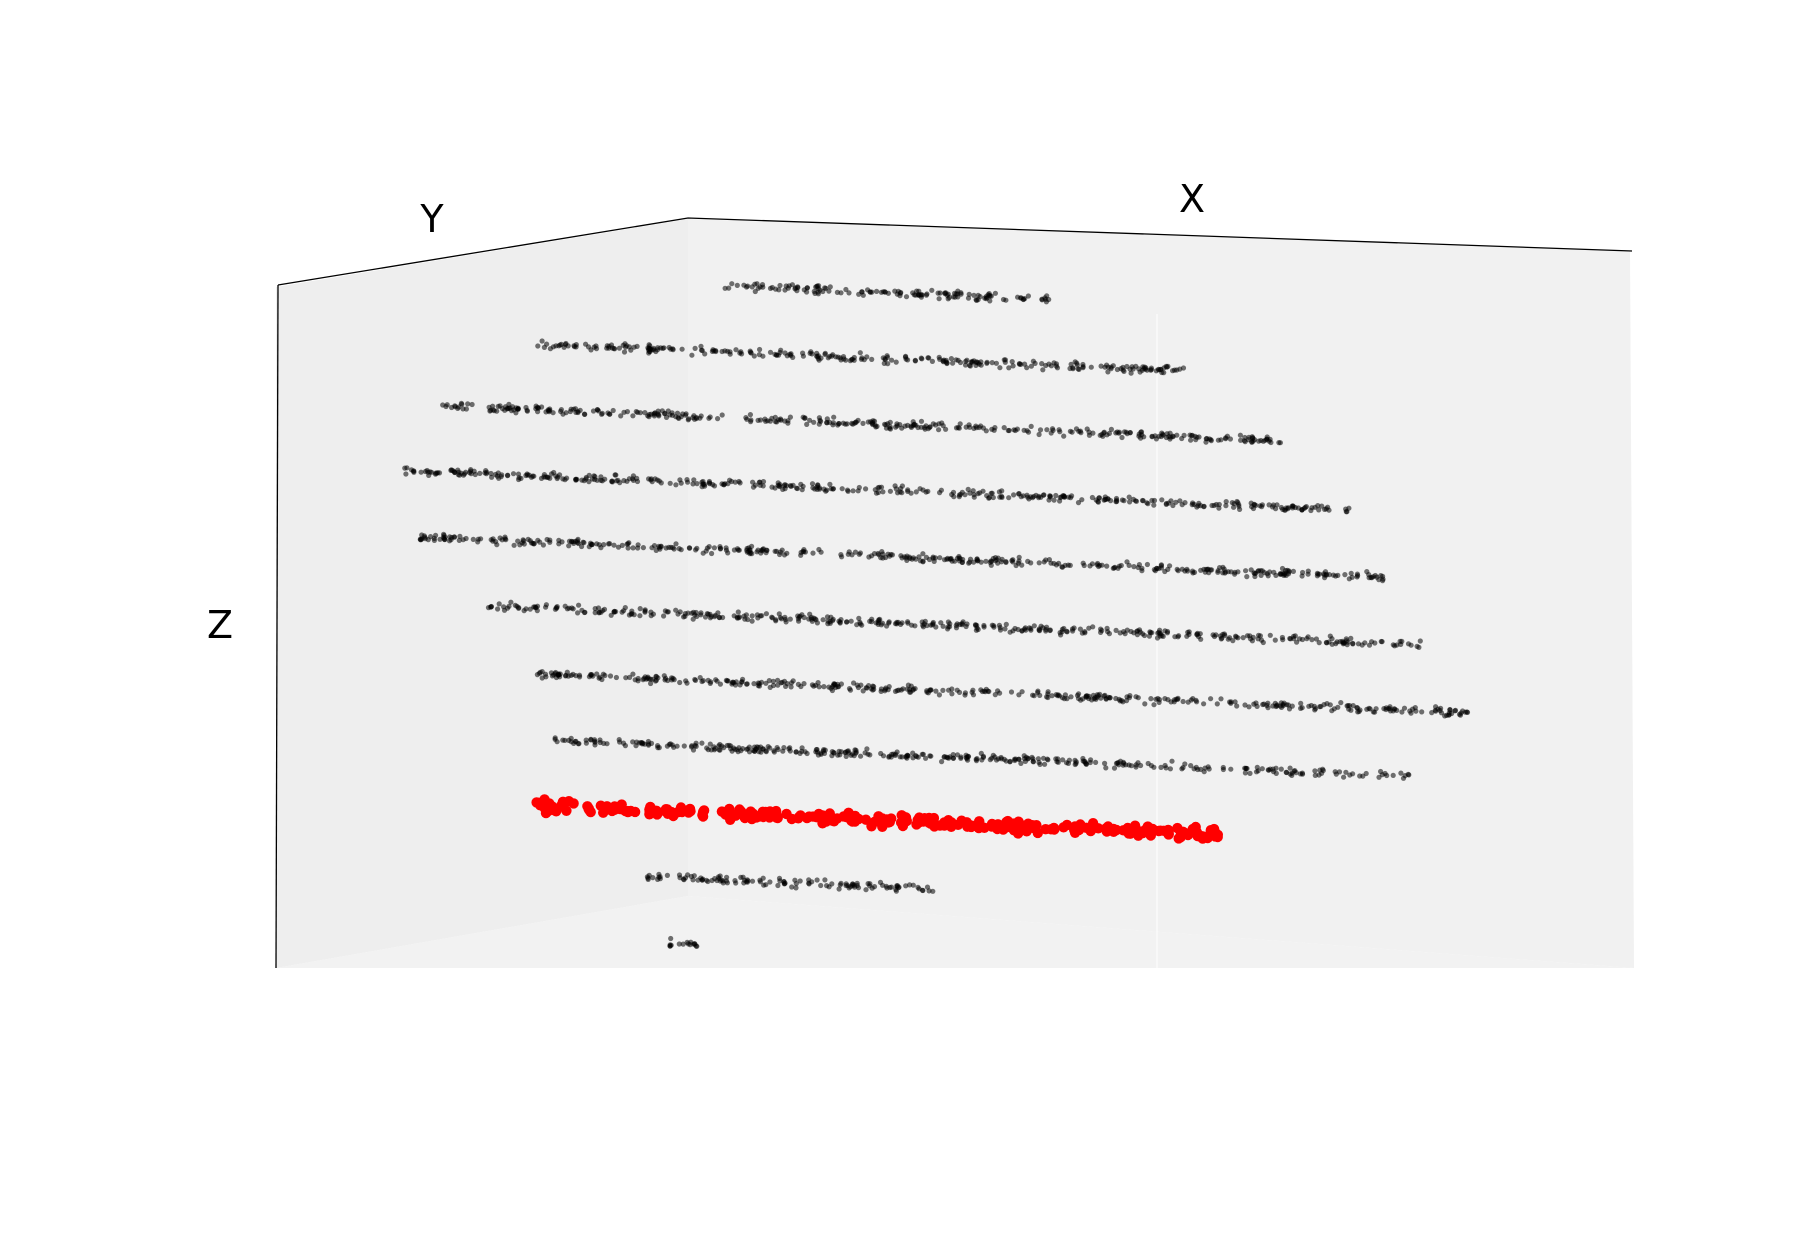 The width and height of the screenshot is (1800, 1250). Describe the element at coordinates (482, 593) in the screenshot. I see `left-pane` at that location.